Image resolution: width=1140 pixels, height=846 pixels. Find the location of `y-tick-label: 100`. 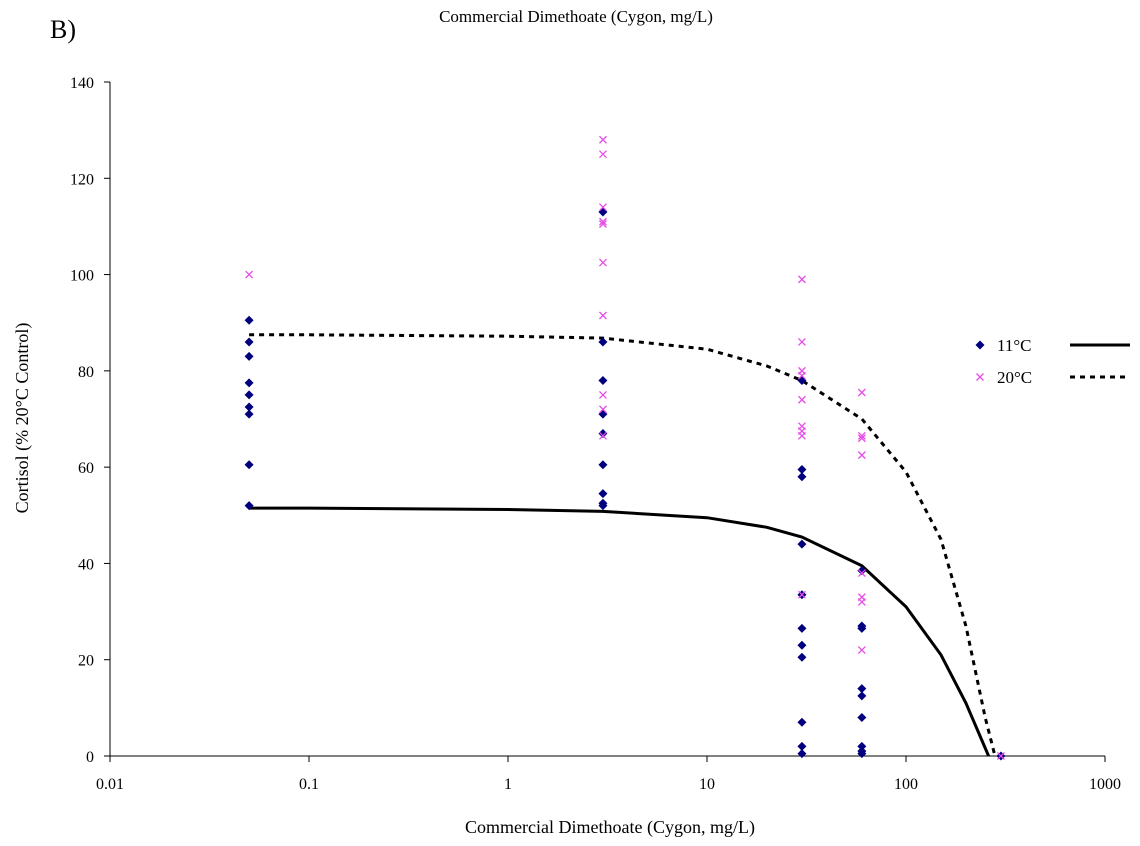

y-tick-label: 100 is located at coordinates (82, 276).